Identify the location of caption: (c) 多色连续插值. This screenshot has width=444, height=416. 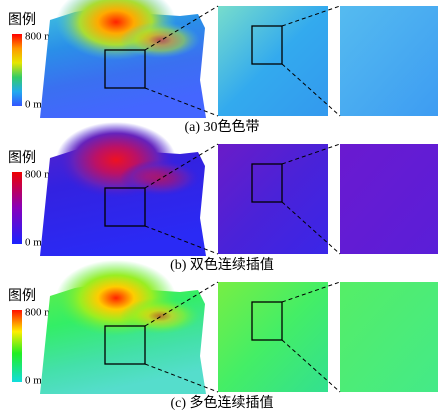
(221, 402).